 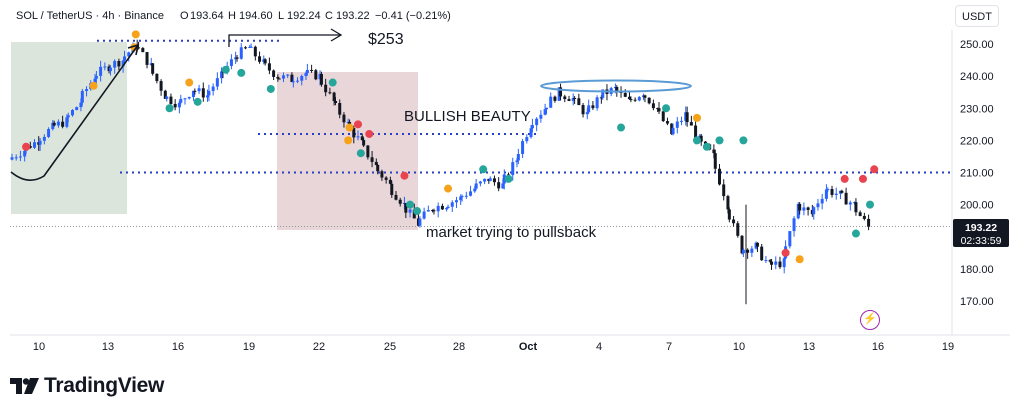 What do you see at coordinates (870, 320) in the screenshot?
I see `lightning-icon: ⚡` at bounding box center [870, 320].